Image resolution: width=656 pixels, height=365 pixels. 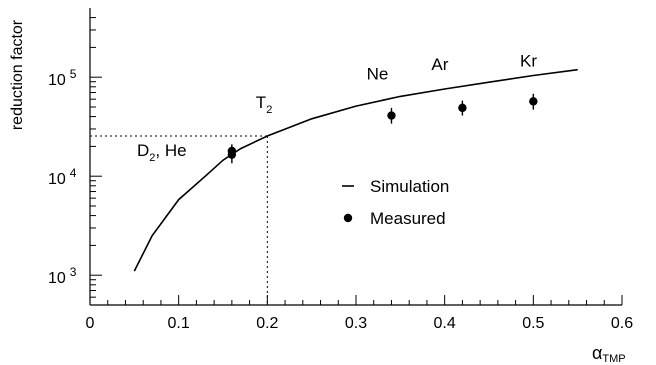 What do you see at coordinates (90, 323) in the screenshot?
I see `x-tick-label: 0` at bounding box center [90, 323].